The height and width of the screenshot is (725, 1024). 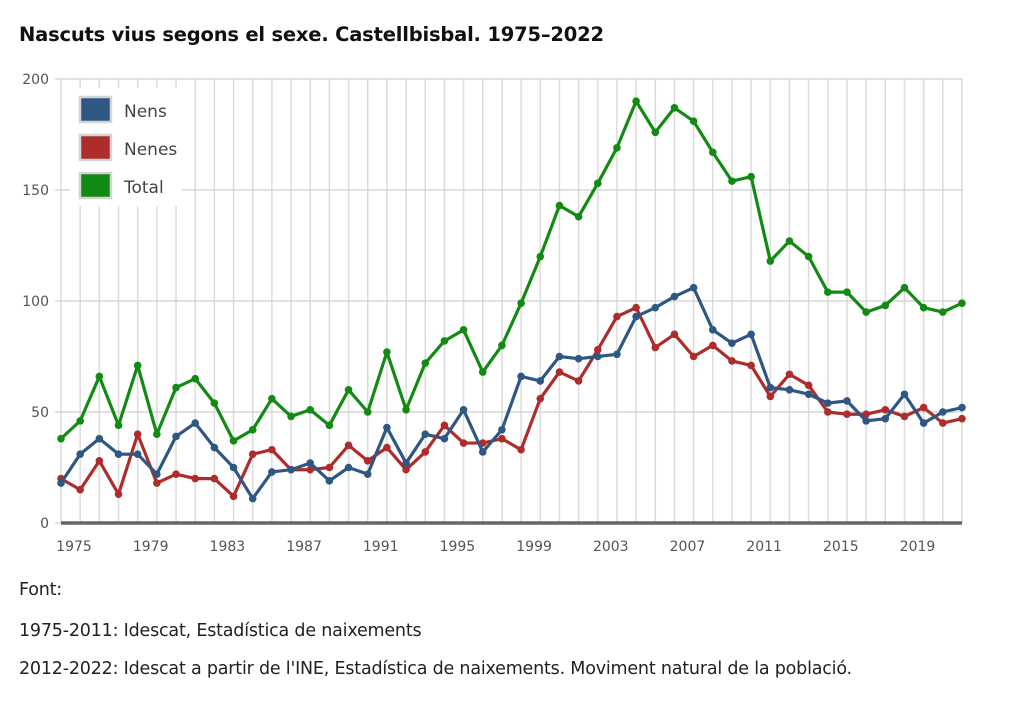 What do you see at coordinates (122, 109) in the screenshot?
I see `legend-item-nens: Nens` at bounding box center [122, 109].